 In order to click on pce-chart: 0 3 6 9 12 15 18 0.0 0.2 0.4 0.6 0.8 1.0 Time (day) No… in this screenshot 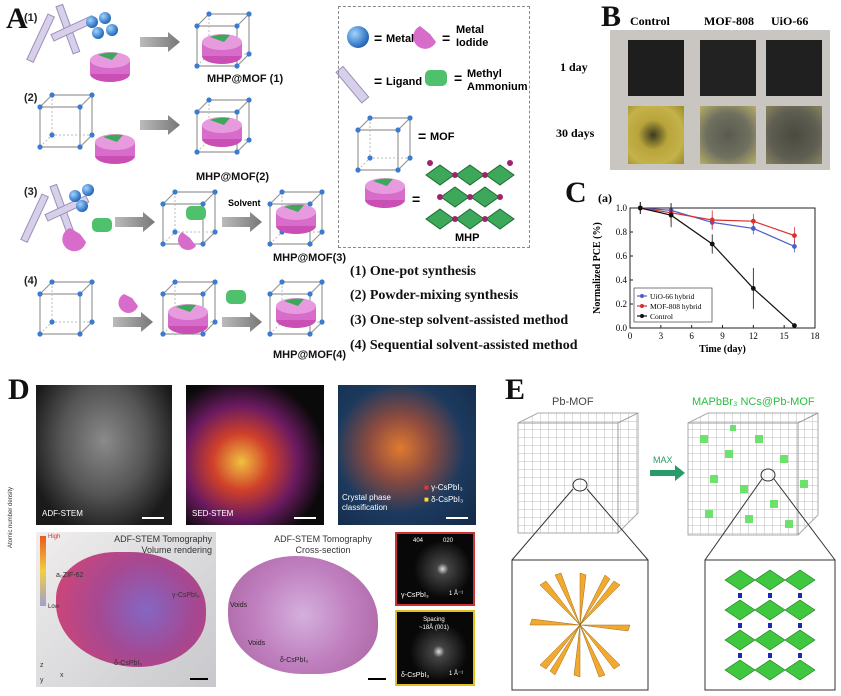, I will do `click(706, 278)`.